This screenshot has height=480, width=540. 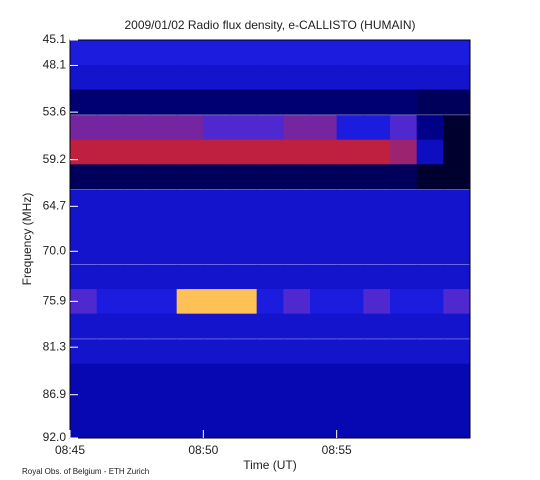 I want to click on y-tick-label: 45.1, so click(x=55, y=39).